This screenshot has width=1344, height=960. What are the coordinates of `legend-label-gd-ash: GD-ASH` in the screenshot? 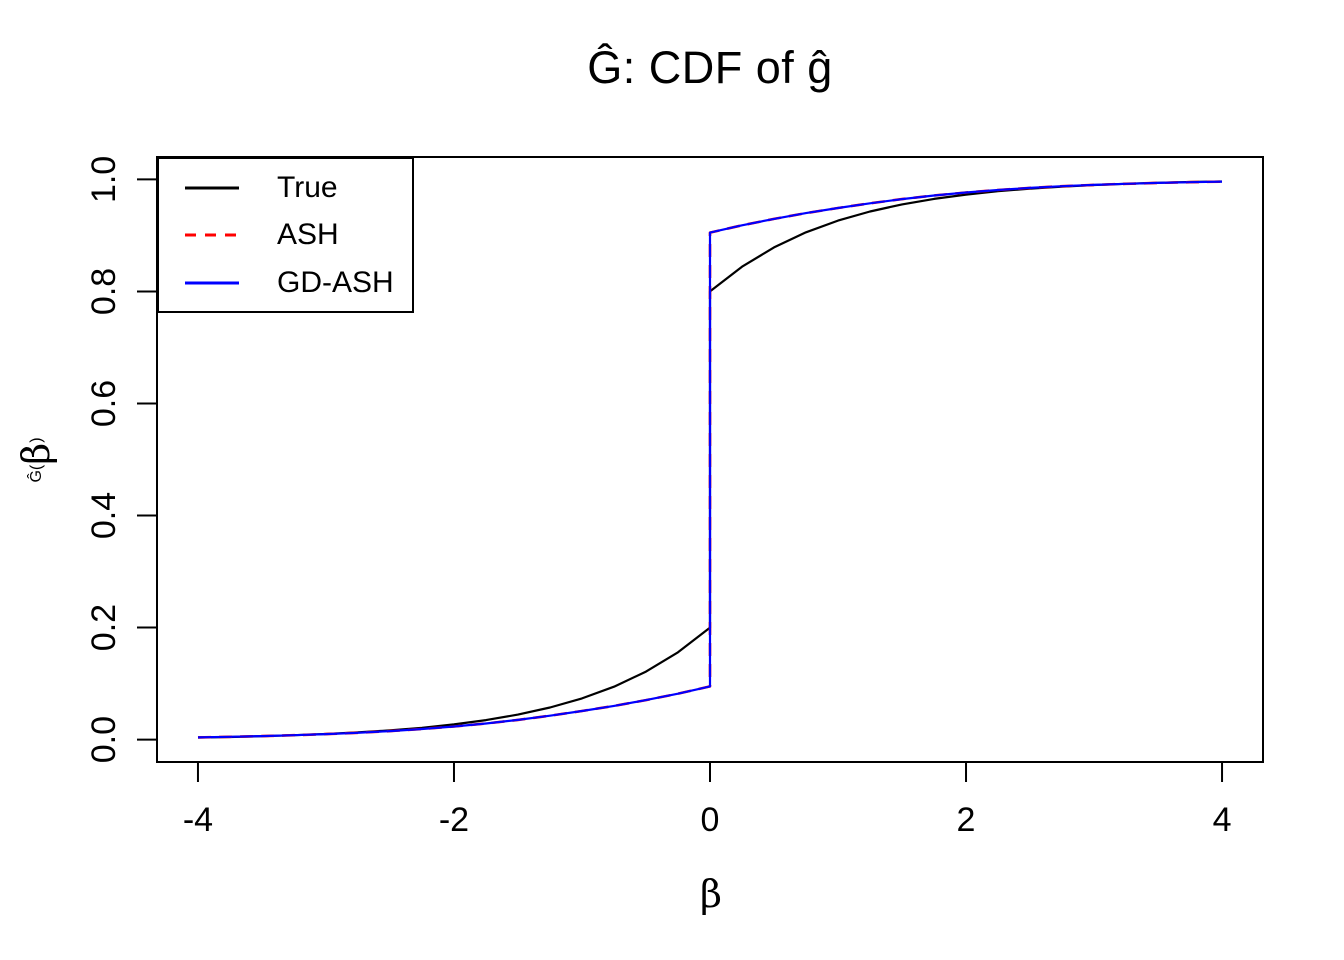 It's located at (335, 282).